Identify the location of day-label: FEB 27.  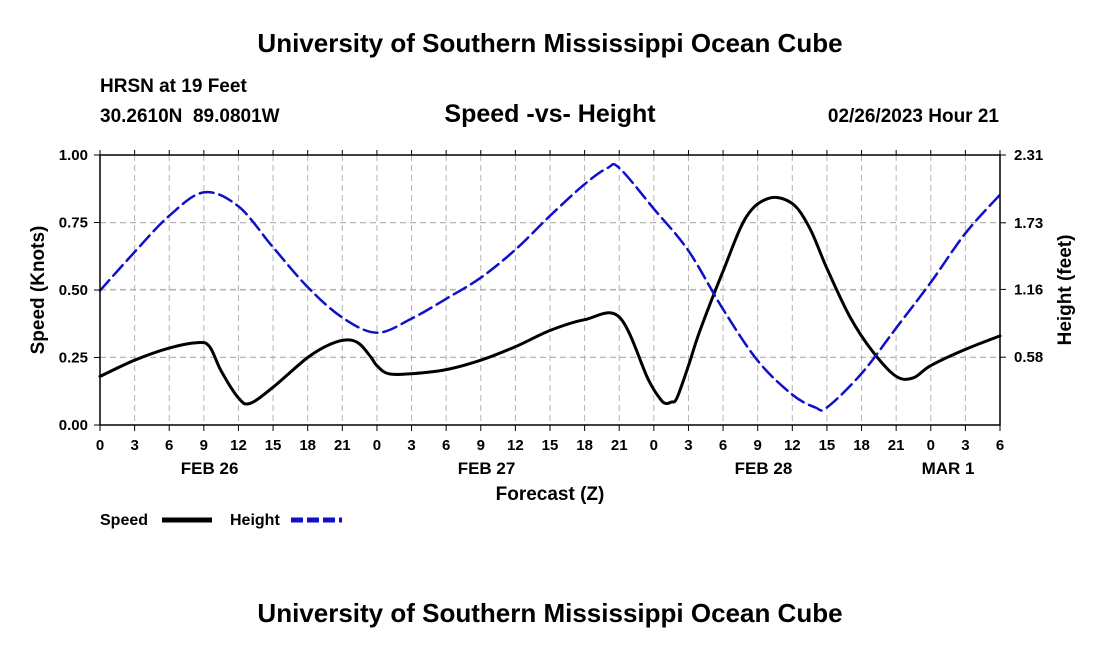
(487, 468).